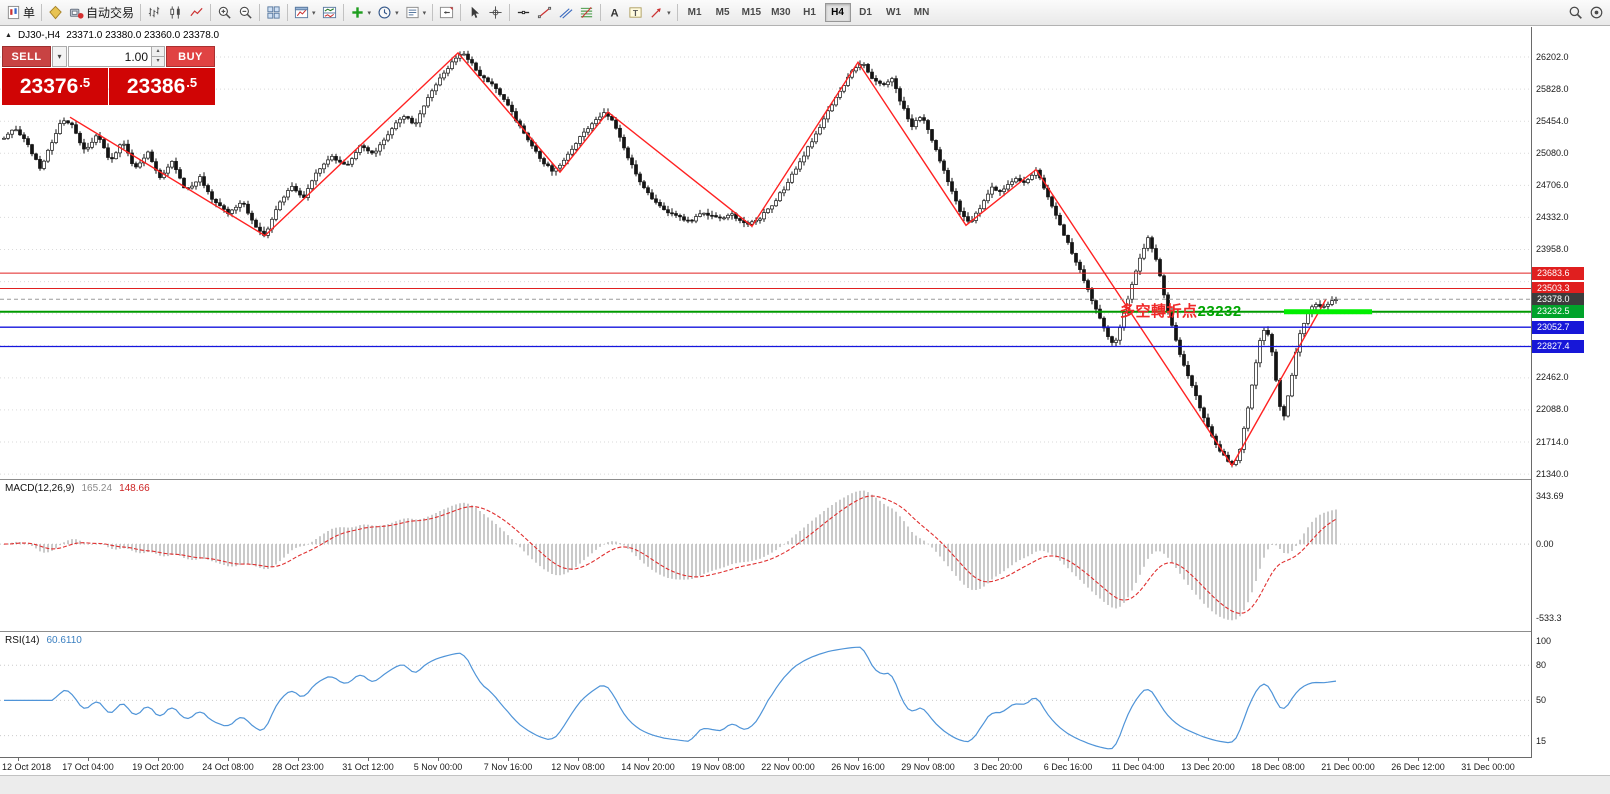  I want to click on fibonacci-button, so click(586, 13).